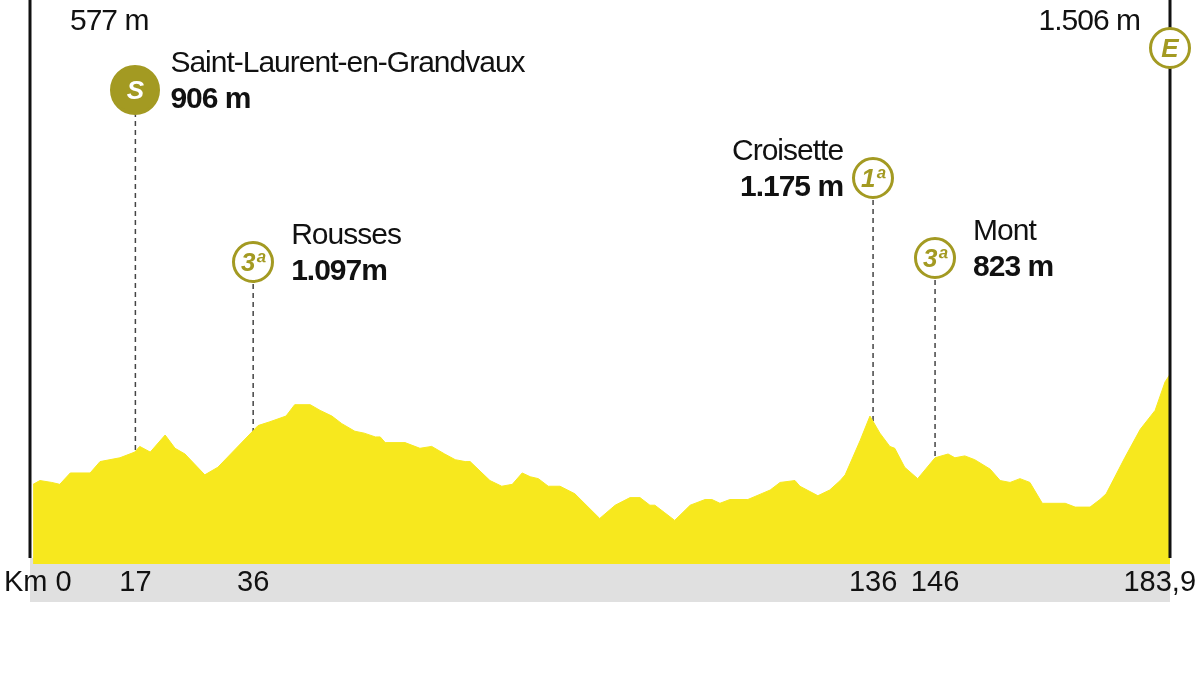  I want to click on x-tick-label: Km 0, so click(38, 581).